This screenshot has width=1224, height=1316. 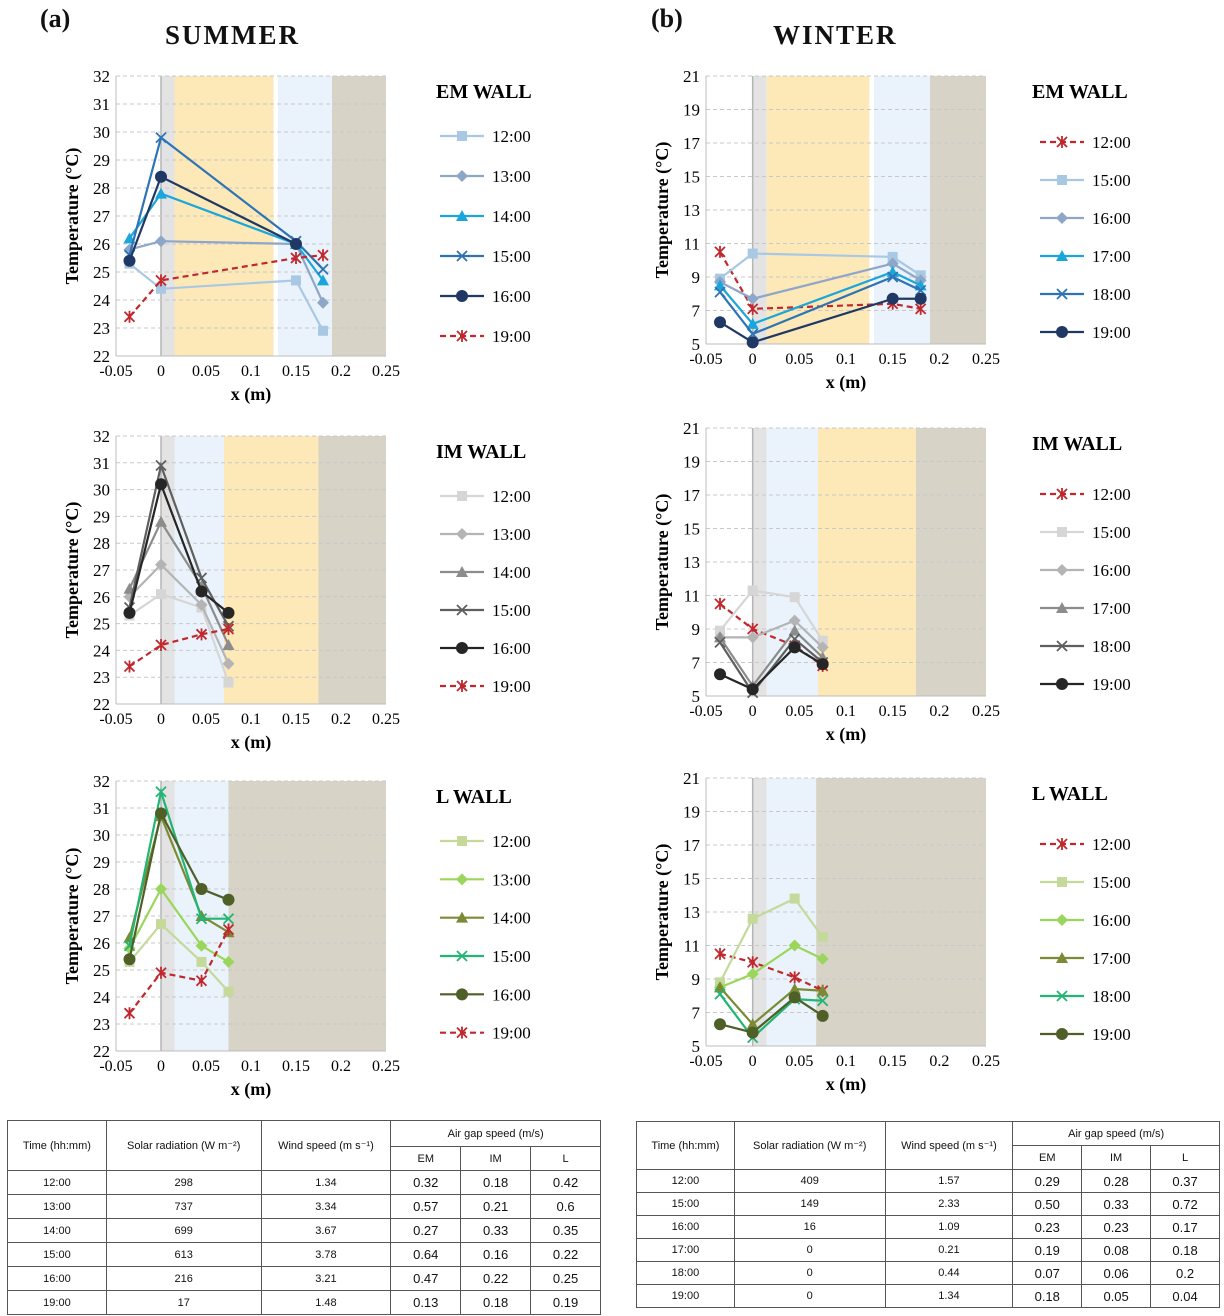 What do you see at coordinates (495, 1133) in the screenshot?
I see `header-air-gap-speed: Air gap speed (m/s)` at bounding box center [495, 1133].